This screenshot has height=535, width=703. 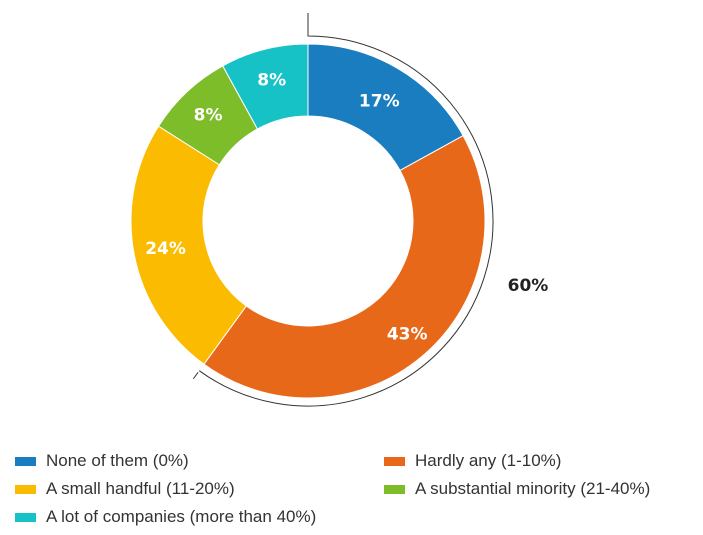 What do you see at coordinates (271, 81) in the screenshot?
I see `slice-label-a-lot-of-companies: 8%` at bounding box center [271, 81].